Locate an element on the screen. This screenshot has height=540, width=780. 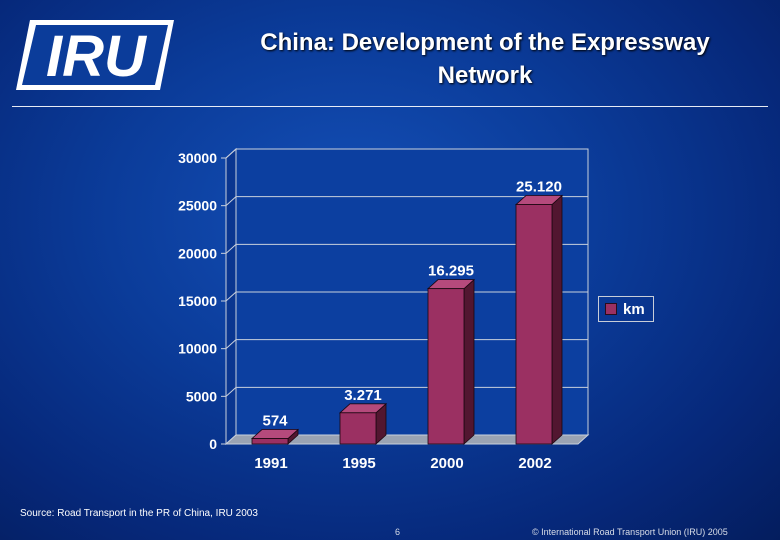
bar-1995 is located at coordinates (358, 428).